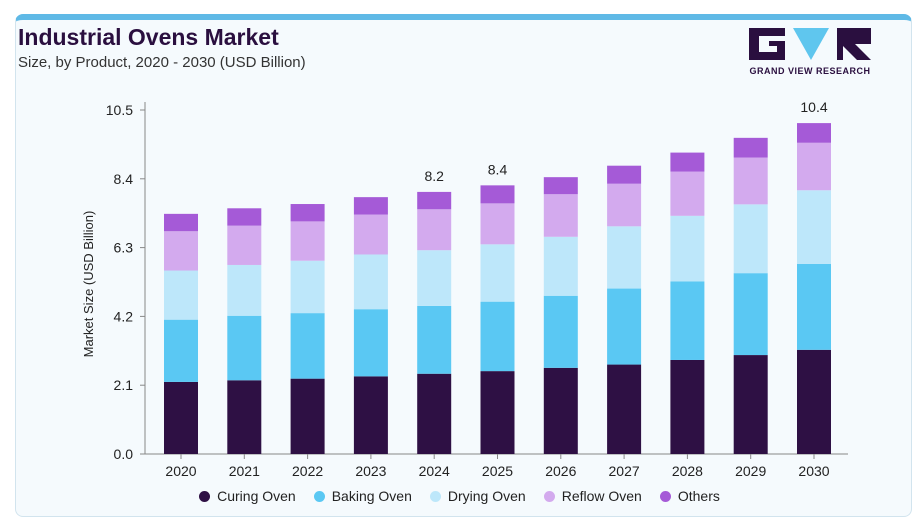  Describe the element at coordinates (148, 37) in the screenshot. I see `chart-title: Industrial Ovens Market` at that location.